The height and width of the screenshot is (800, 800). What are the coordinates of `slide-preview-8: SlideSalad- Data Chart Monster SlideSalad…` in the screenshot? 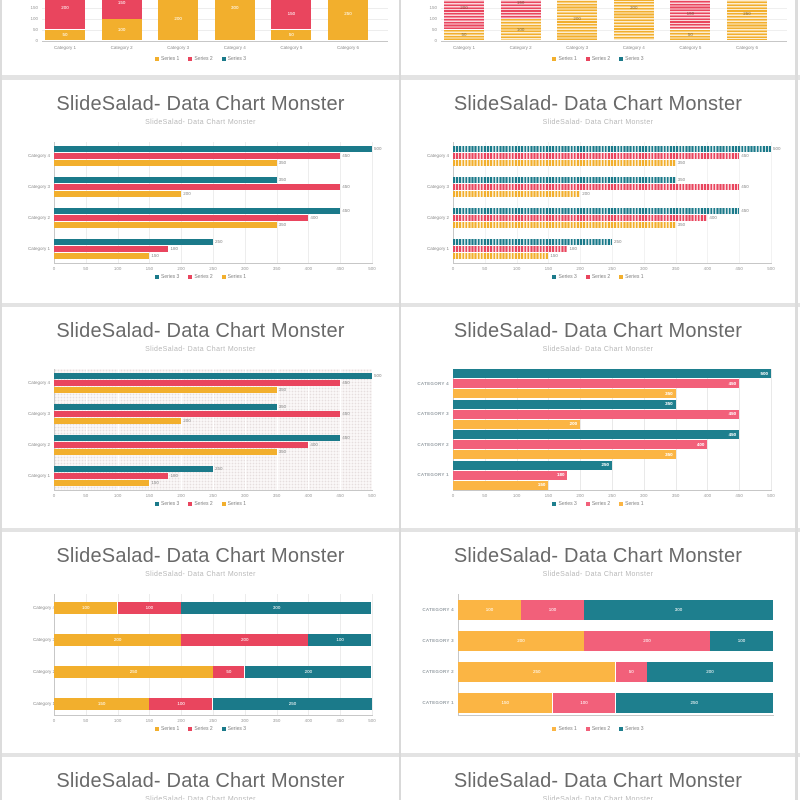 It's located at (598, 642).